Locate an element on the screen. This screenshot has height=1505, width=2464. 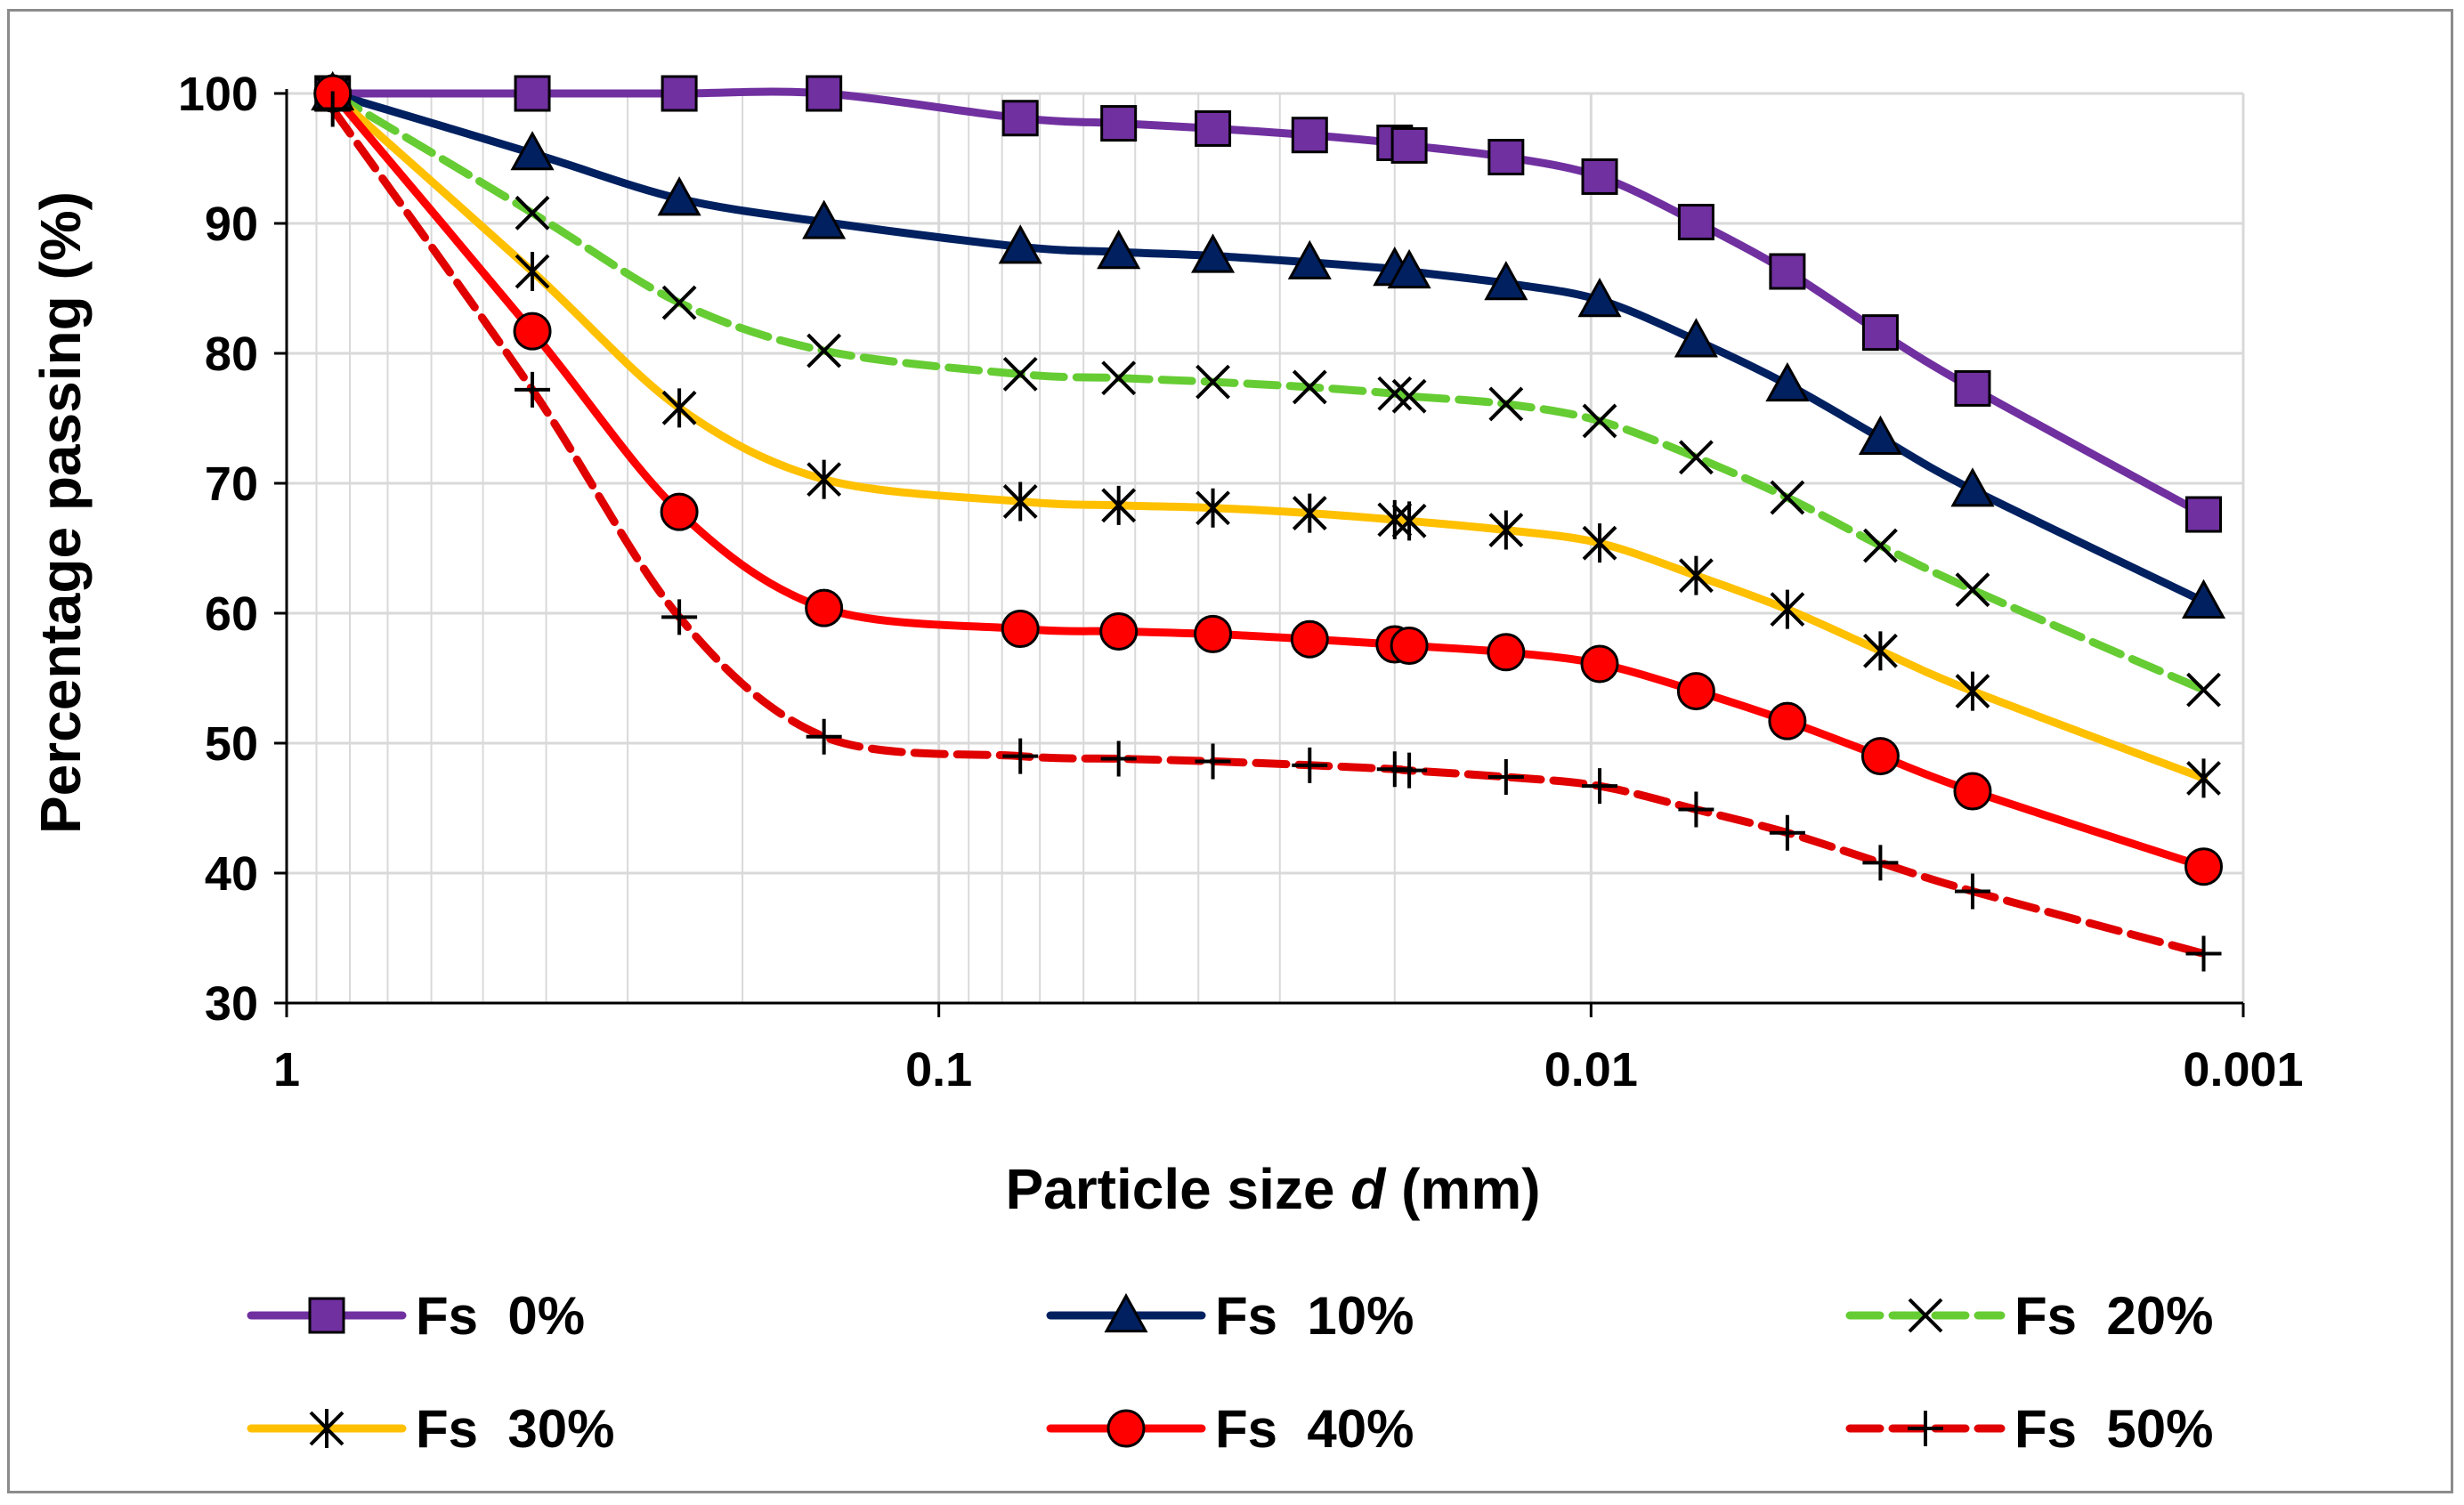
x-axis-title-prefix: Particle size is located at coordinates (1177, 1189).